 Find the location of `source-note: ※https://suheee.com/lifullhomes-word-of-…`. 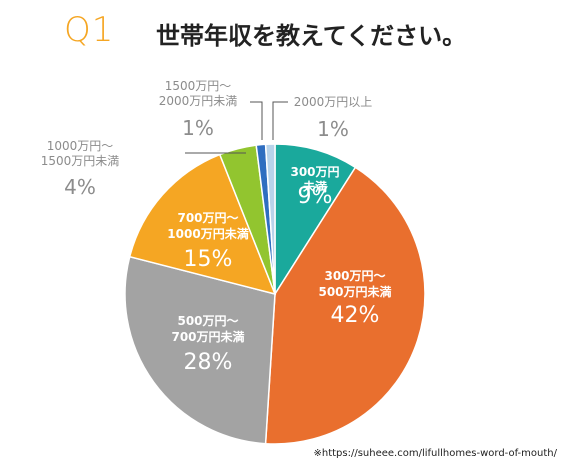

source-note: ※https://suheee.com/lifullhomes-word-of-… is located at coordinates (435, 453).